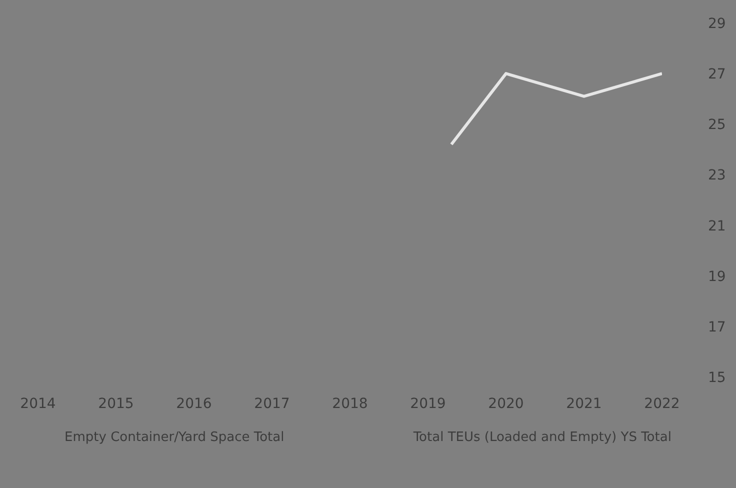  What do you see at coordinates (38, 404) in the screenshot?
I see `x-tick-label: 2014` at bounding box center [38, 404].